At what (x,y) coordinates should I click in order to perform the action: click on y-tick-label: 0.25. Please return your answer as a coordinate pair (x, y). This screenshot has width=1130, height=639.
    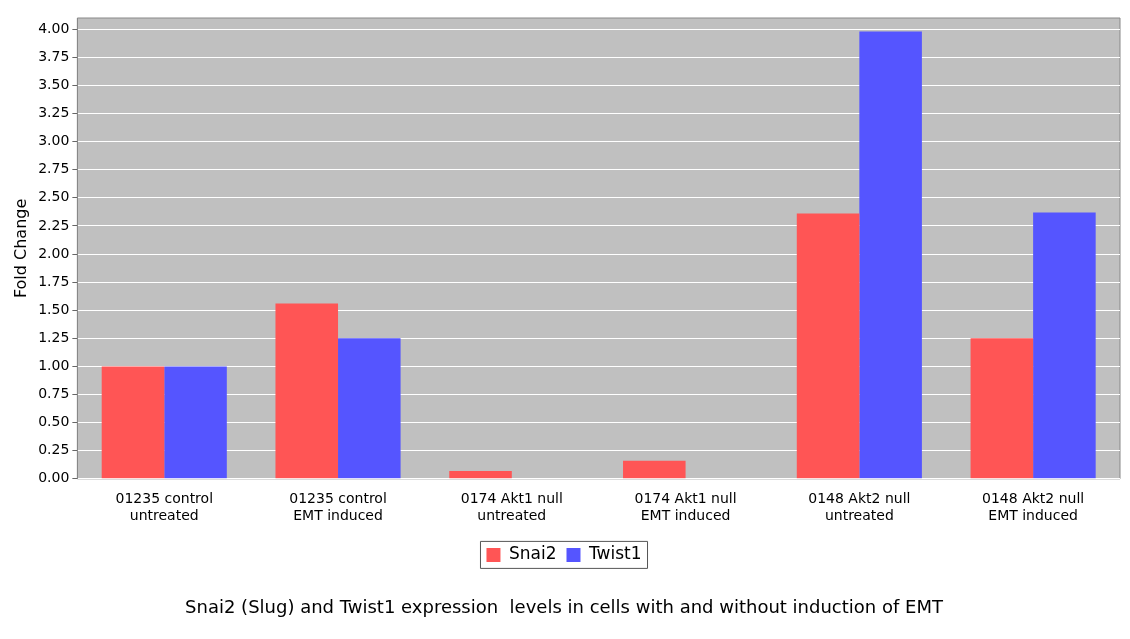
    Looking at the image, I should click on (54, 449).